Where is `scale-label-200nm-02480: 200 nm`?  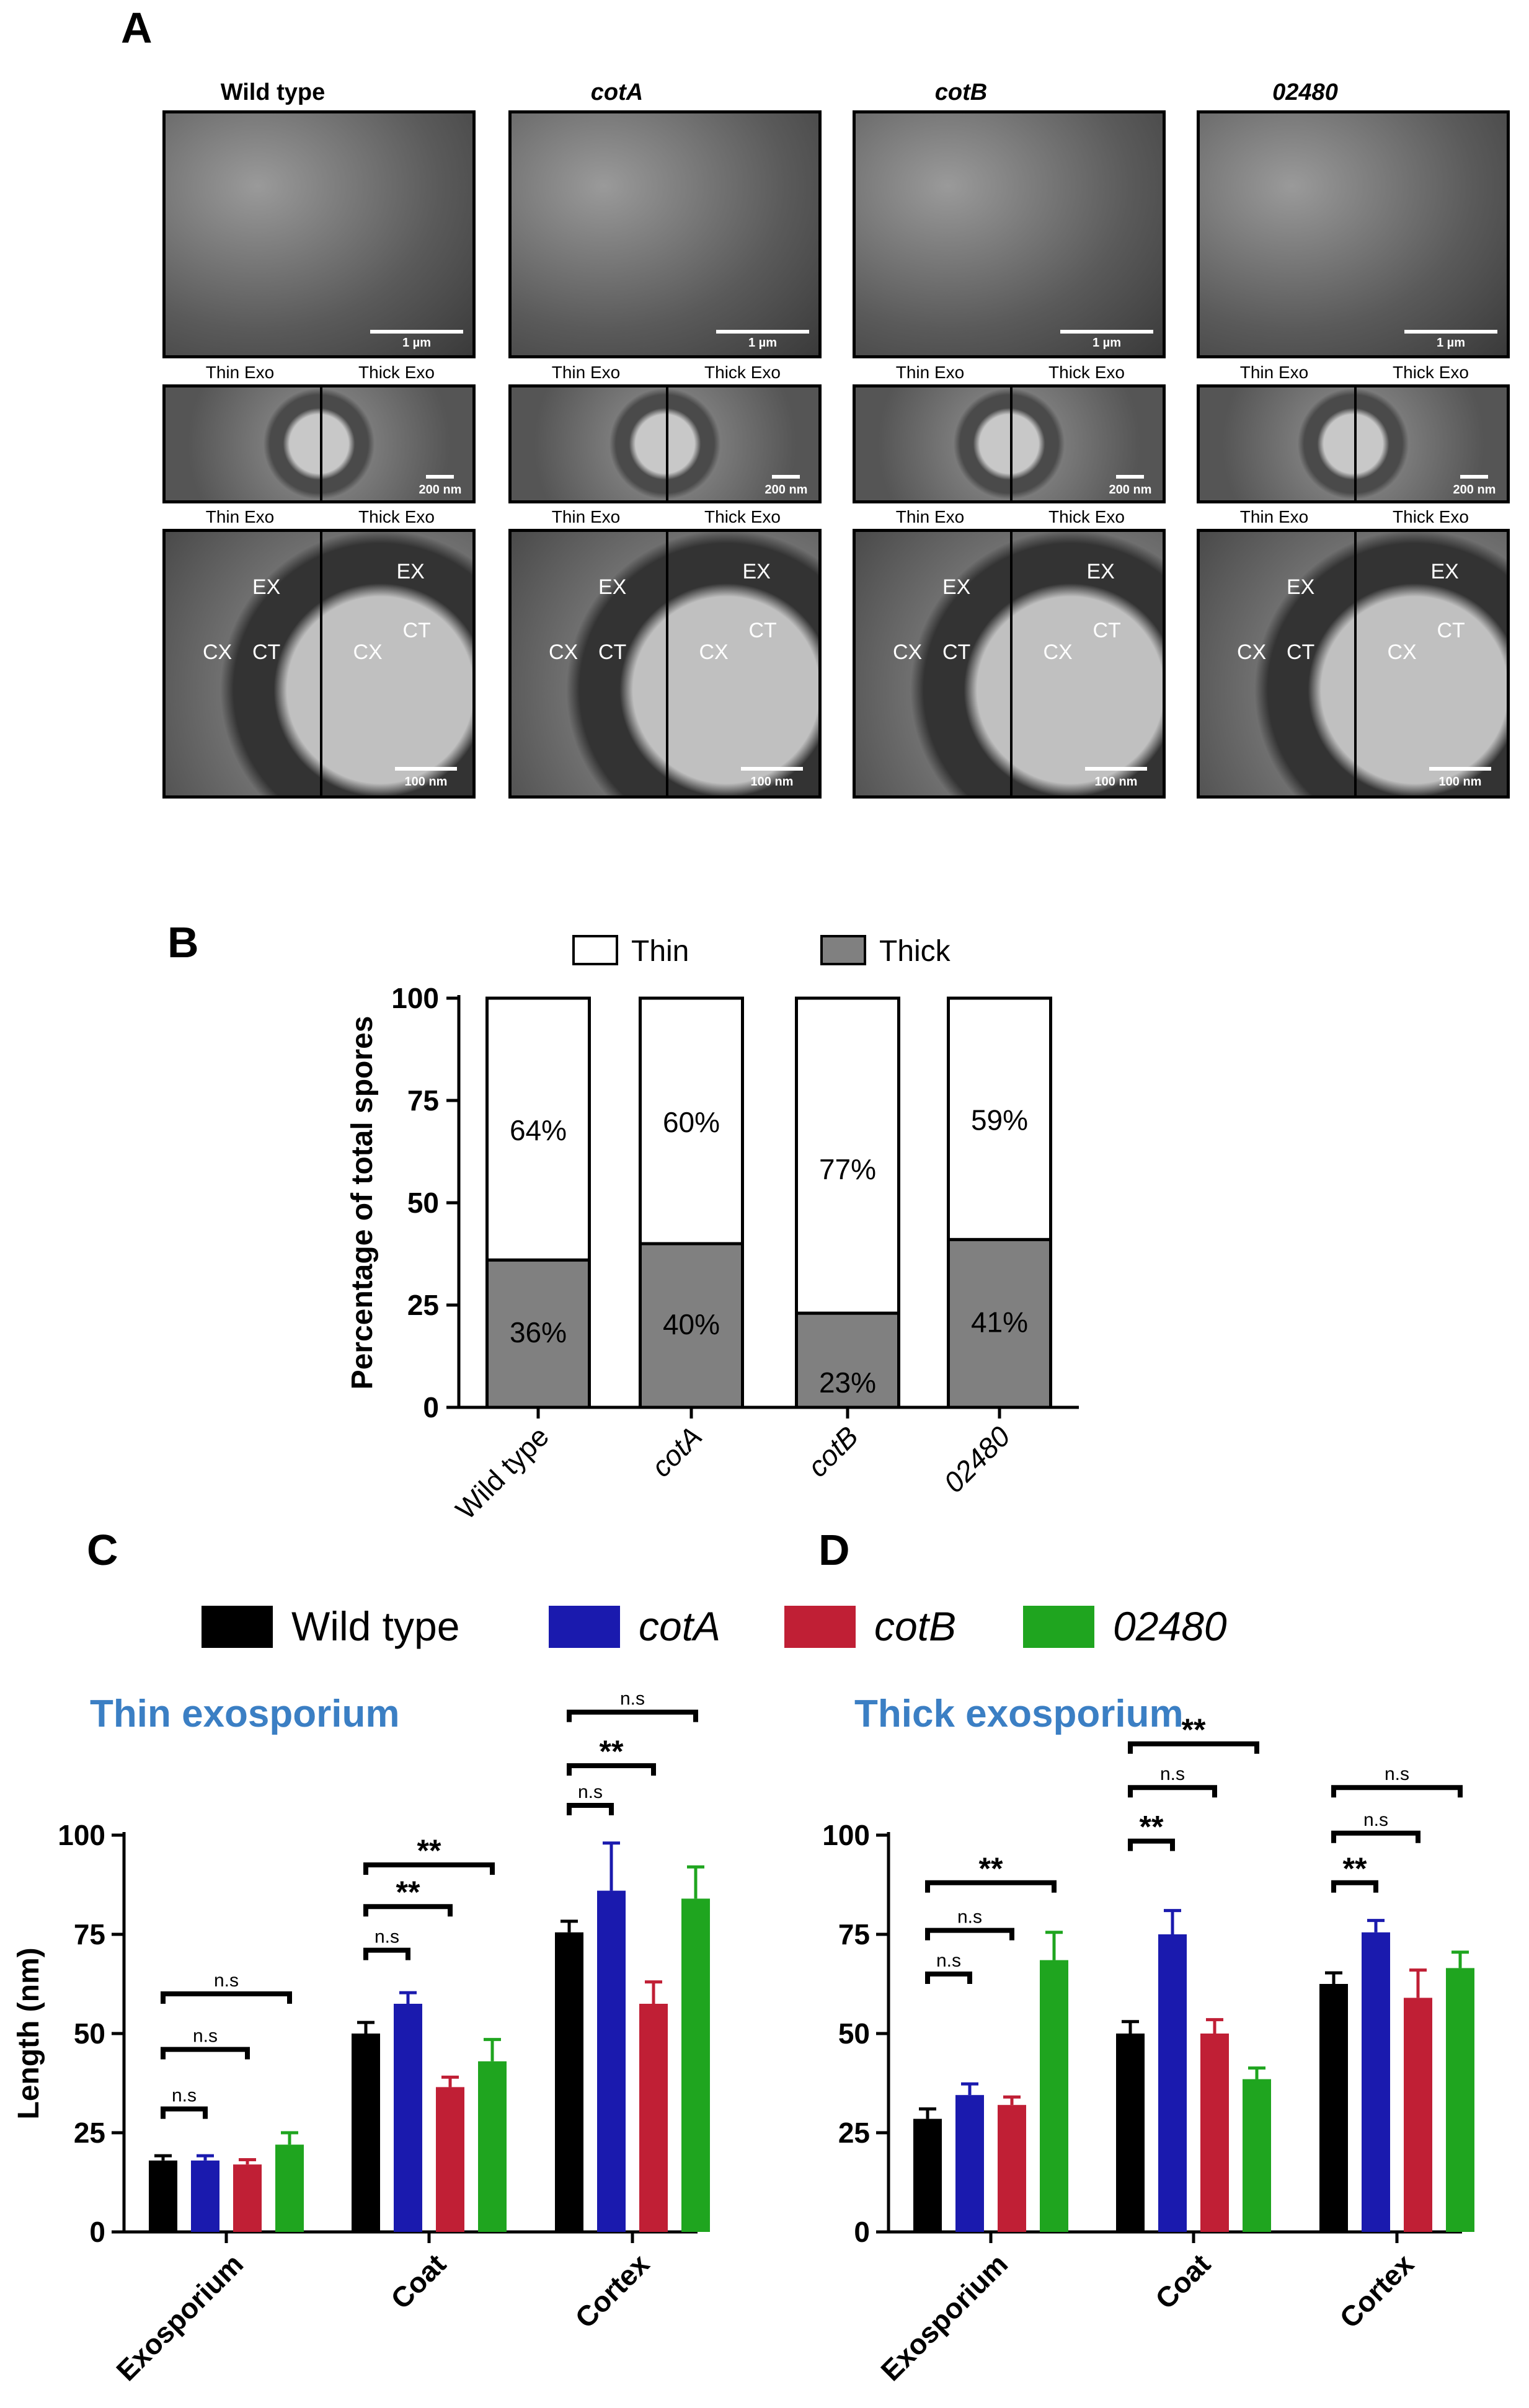 scale-label-200nm-02480: 200 nm is located at coordinates (1474, 490).